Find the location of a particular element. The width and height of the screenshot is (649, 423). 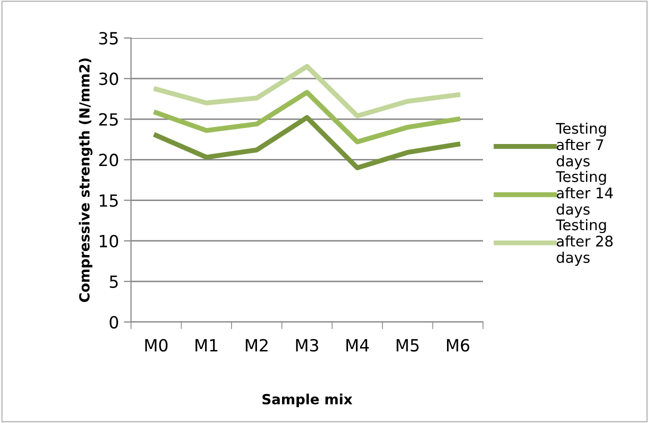

x-tick-label: M0 is located at coordinates (156, 345).